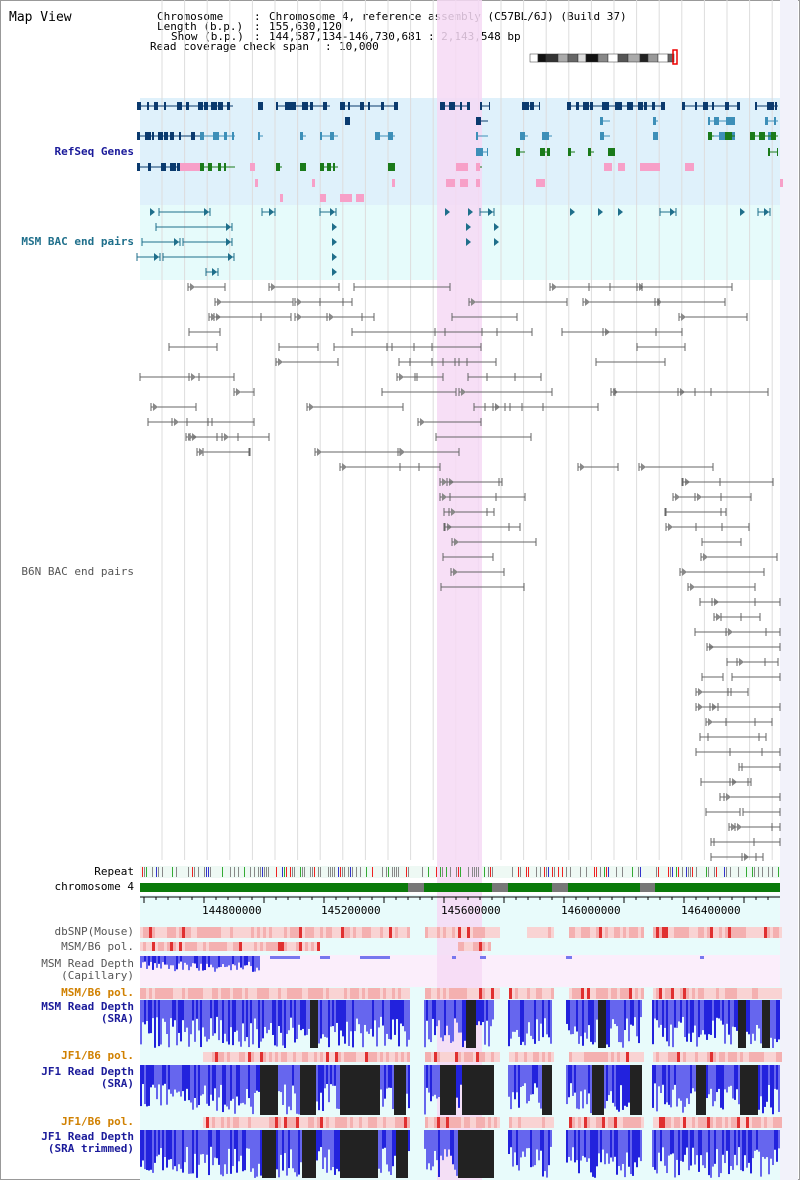 Image resolution: width=800 pixels, height=1180 pixels. Describe the element at coordinates (94, 151) in the screenshot. I see `track-label-refseq: RefSeq Genes` at that location.